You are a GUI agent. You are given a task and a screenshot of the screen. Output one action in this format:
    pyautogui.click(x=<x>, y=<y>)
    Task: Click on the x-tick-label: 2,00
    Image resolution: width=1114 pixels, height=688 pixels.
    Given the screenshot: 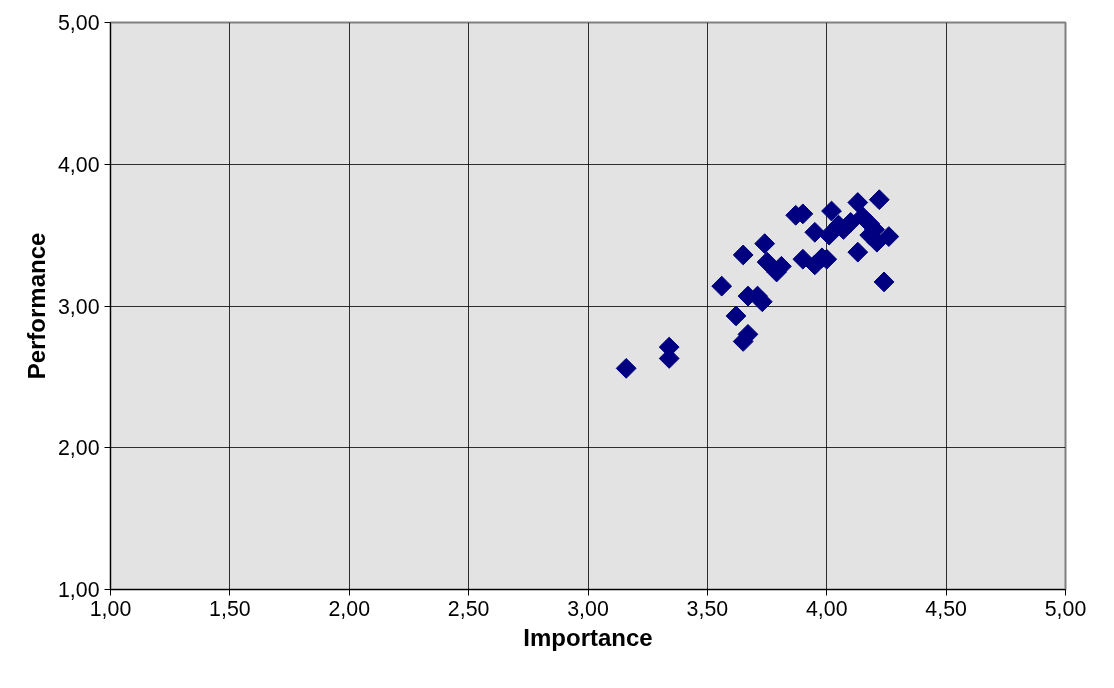 What is the action you would take?
    pyautogui.click(x=349, y=608)
    